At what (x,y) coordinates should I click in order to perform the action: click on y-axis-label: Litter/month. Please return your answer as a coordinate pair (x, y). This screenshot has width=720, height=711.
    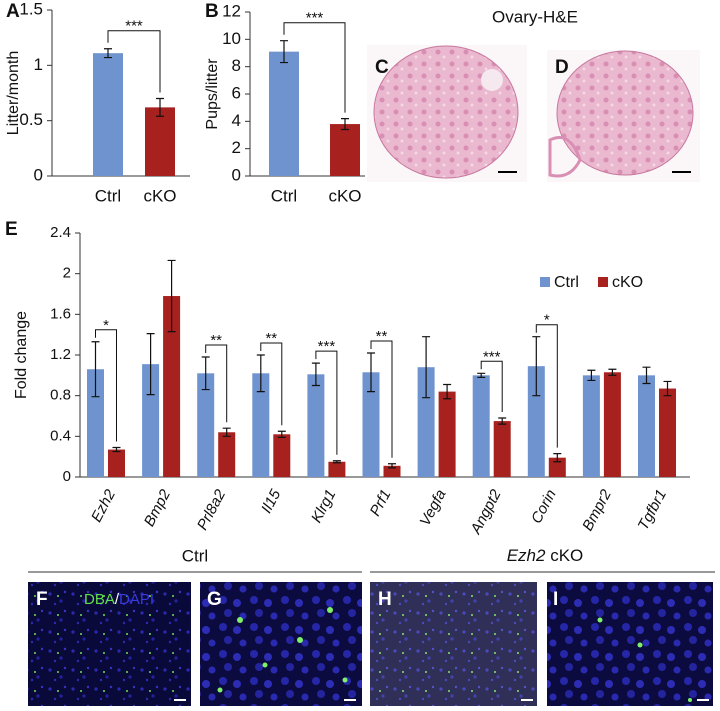
    Looking at the image, I should click on (13, 93).